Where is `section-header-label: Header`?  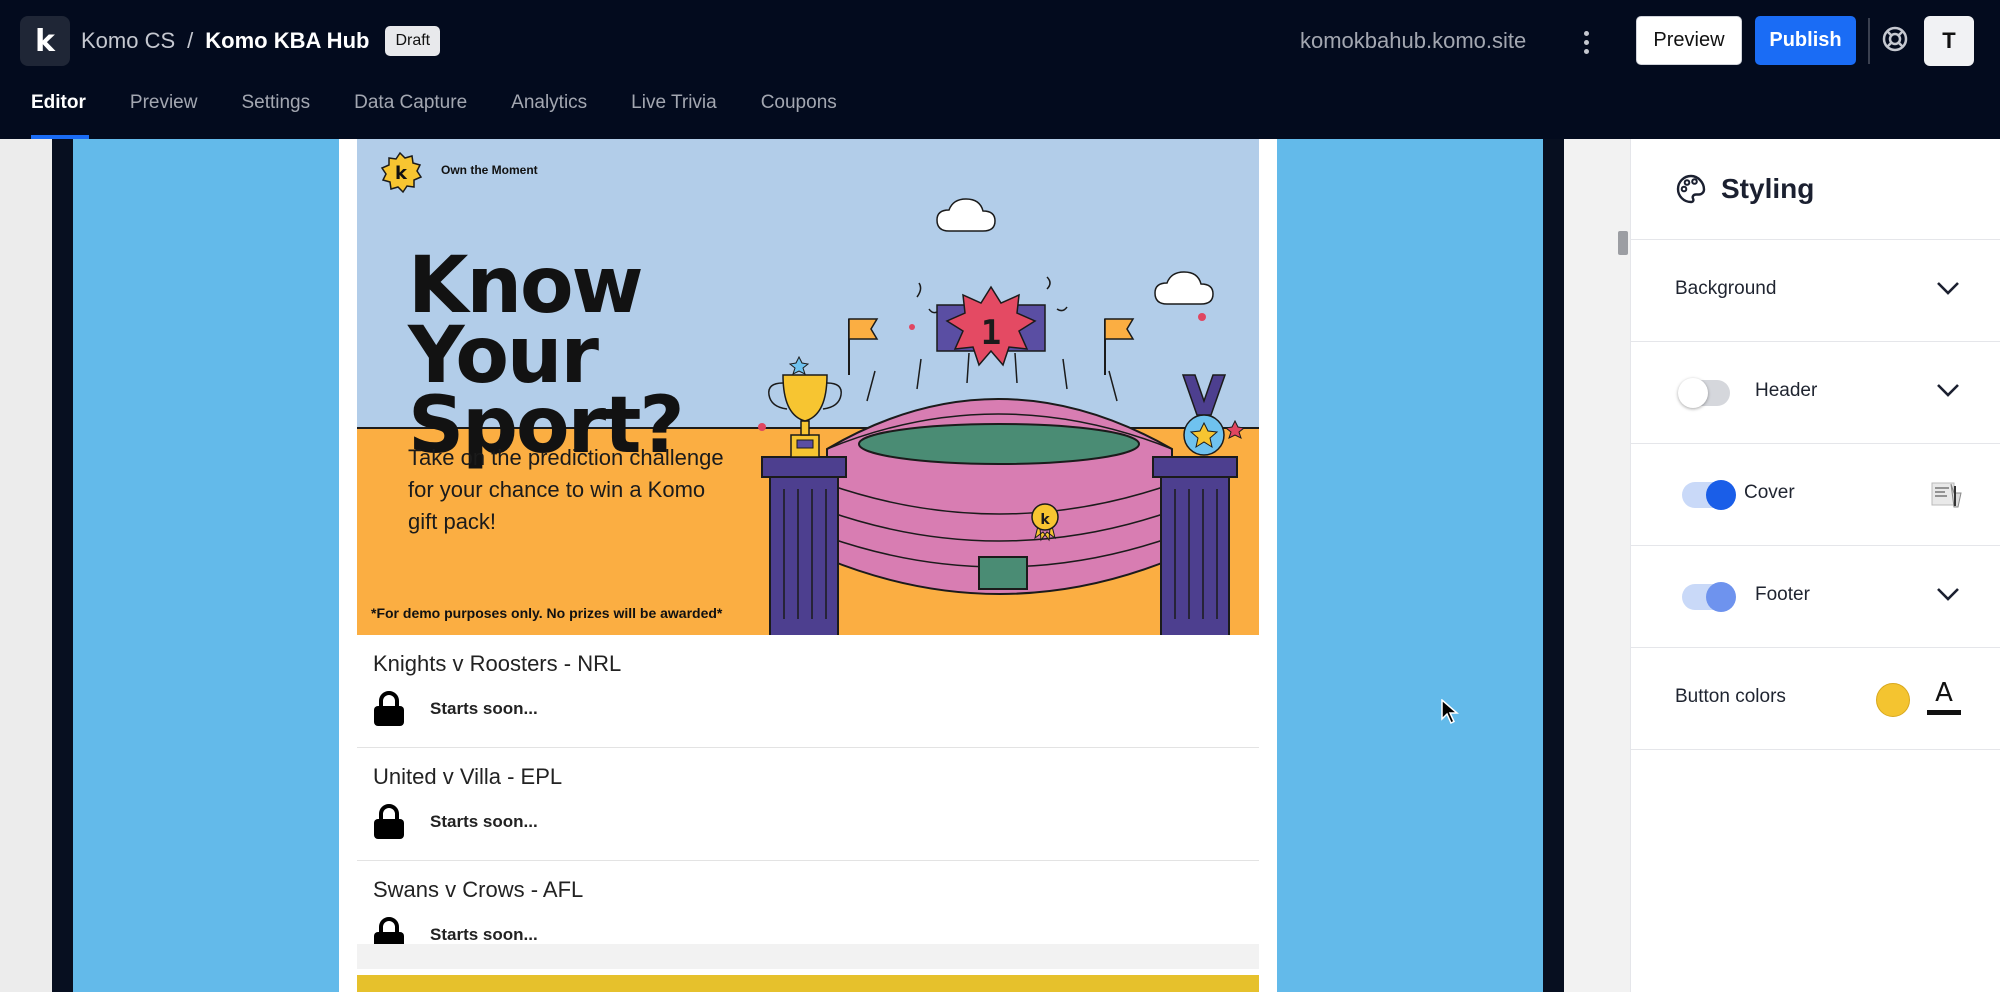 section-header-label: Header is located at coordinates (1786, 390).